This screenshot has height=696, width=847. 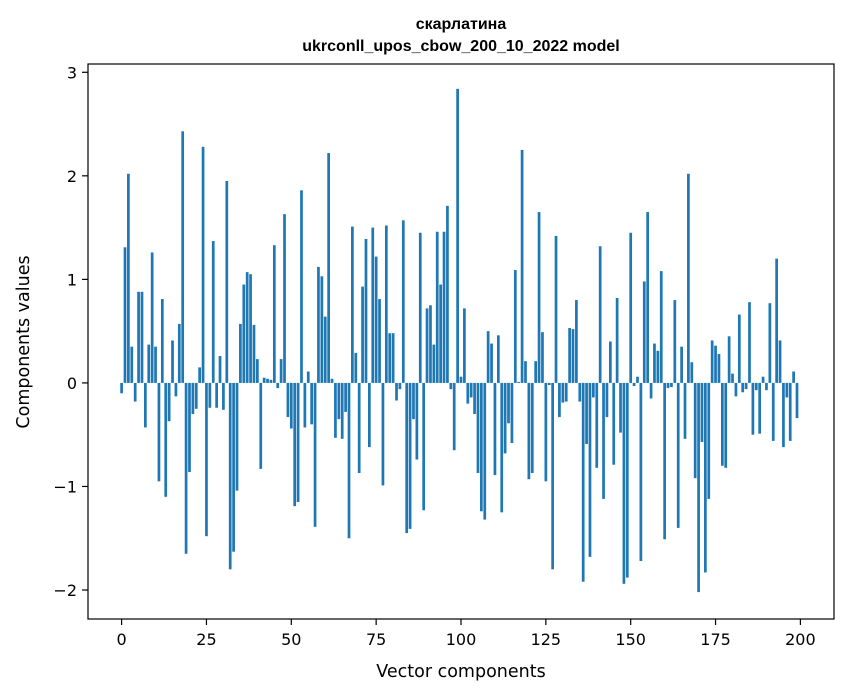 I want to click on x-tick-label: 50, so click(x=291, y=639).